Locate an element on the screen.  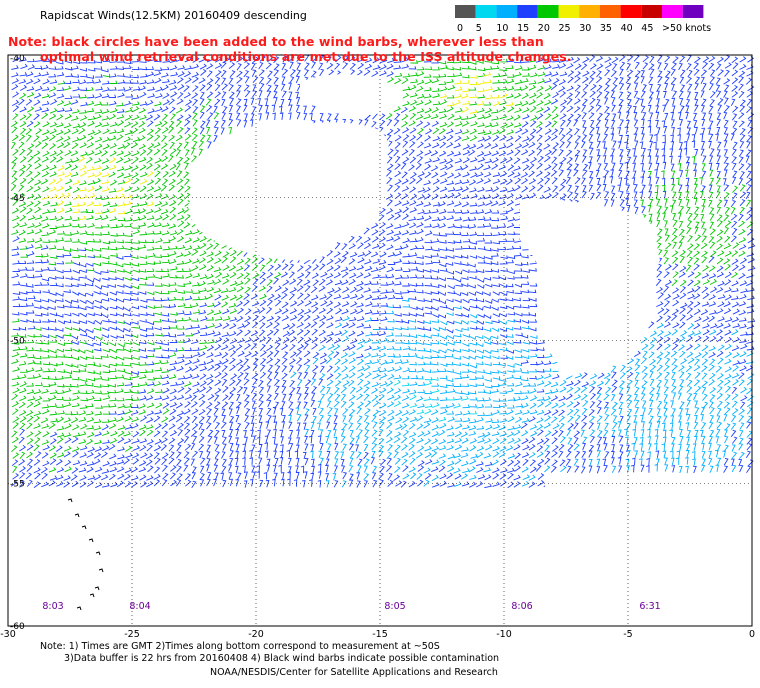
legend-label: 45 is located at coordinates (647, 28).